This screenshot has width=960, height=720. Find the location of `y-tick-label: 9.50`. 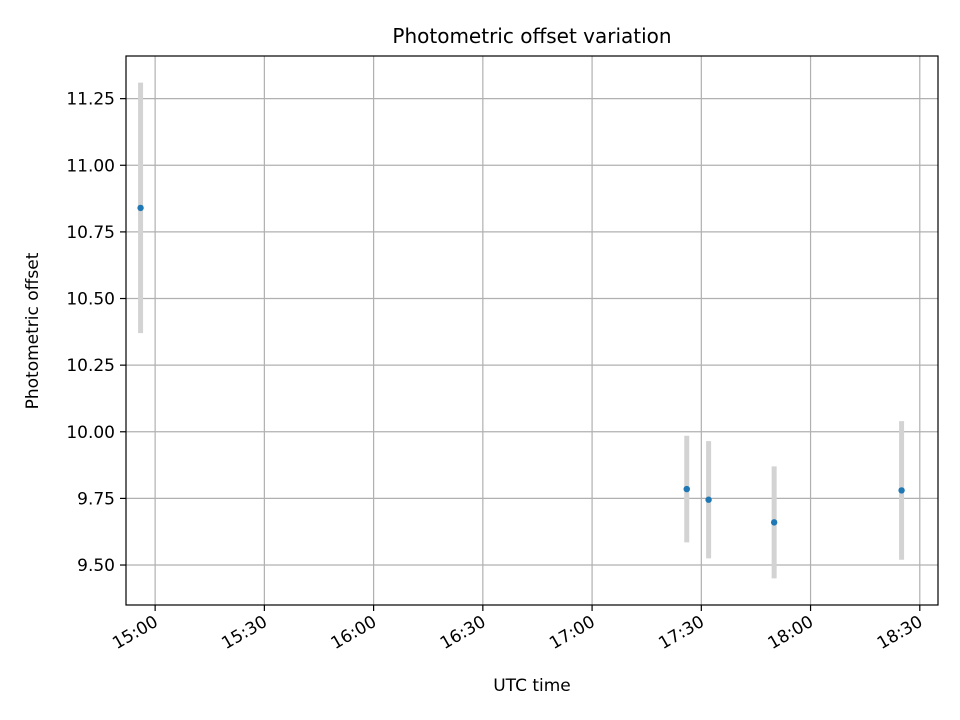

y-tick-label: 9.50 is located at coordinates (96, 566).